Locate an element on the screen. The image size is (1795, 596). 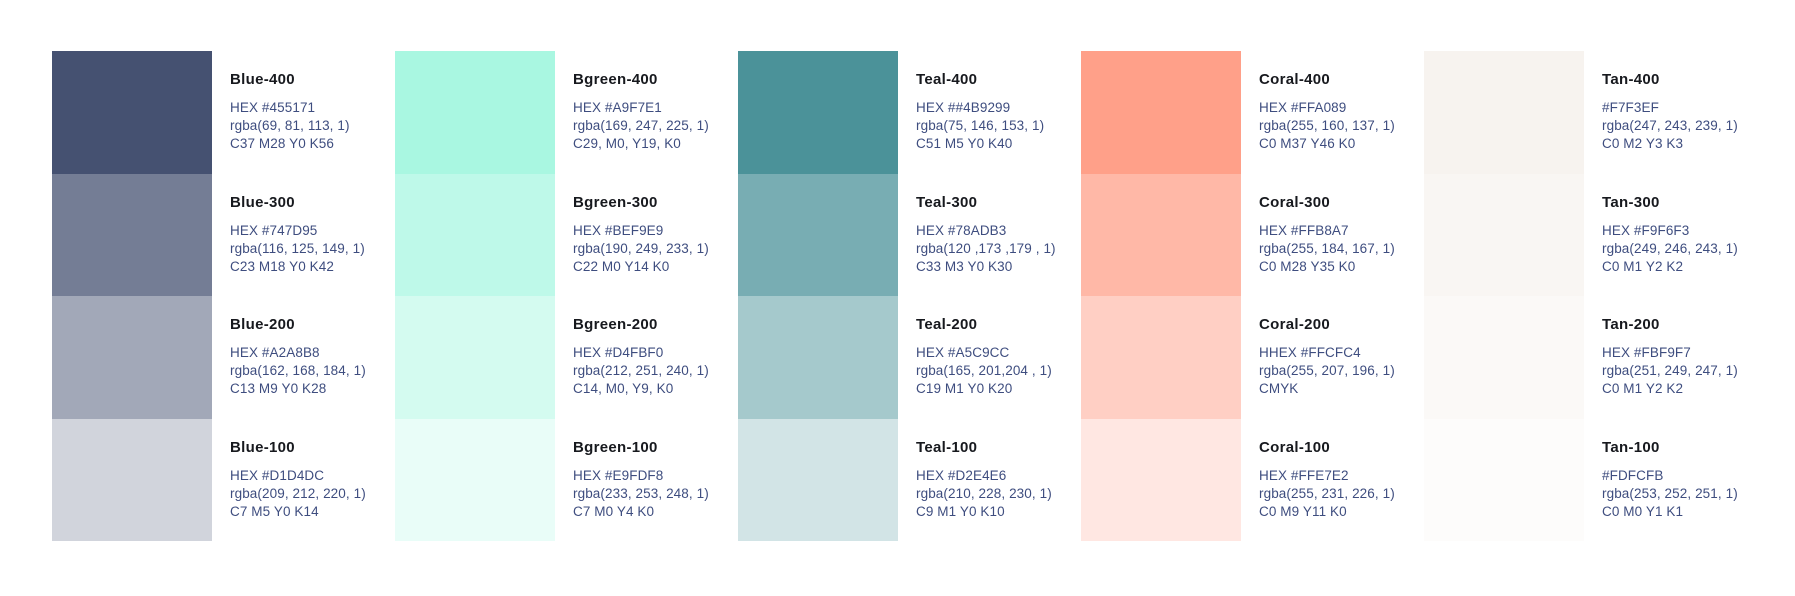
shade-rgba: rgba(255, 231, 226, 1) is located at coordinates (1327, 493).